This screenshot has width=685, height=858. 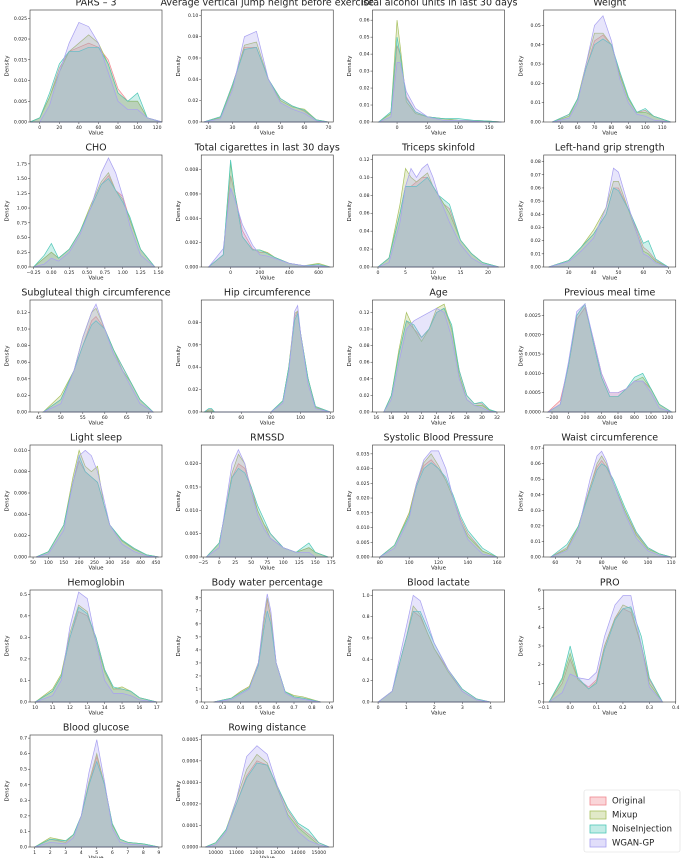 I want to click on x-tick-label: 40, so click(x=257, y=128).